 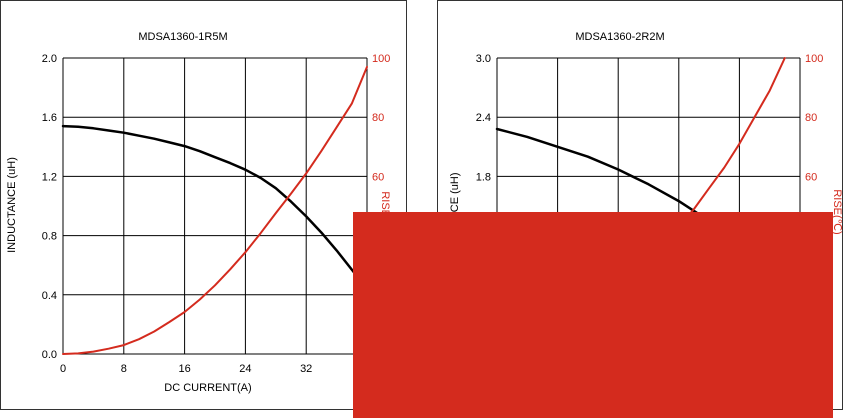 What do you see at coordinates (837, 211) in the screenshot?
I see `y-axis-label-right-2: RISE(℃)` at bounding box center [837, 211].